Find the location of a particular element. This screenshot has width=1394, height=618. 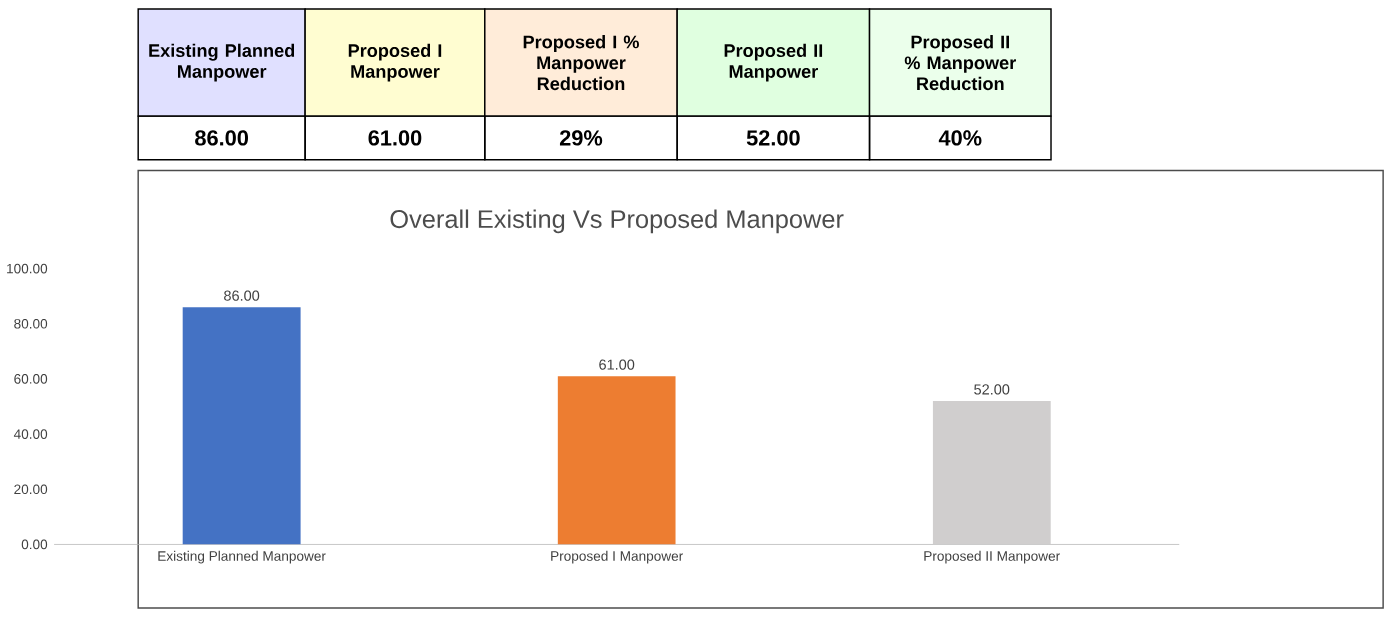

text: 86.00 is located at coordinates (221, 137).